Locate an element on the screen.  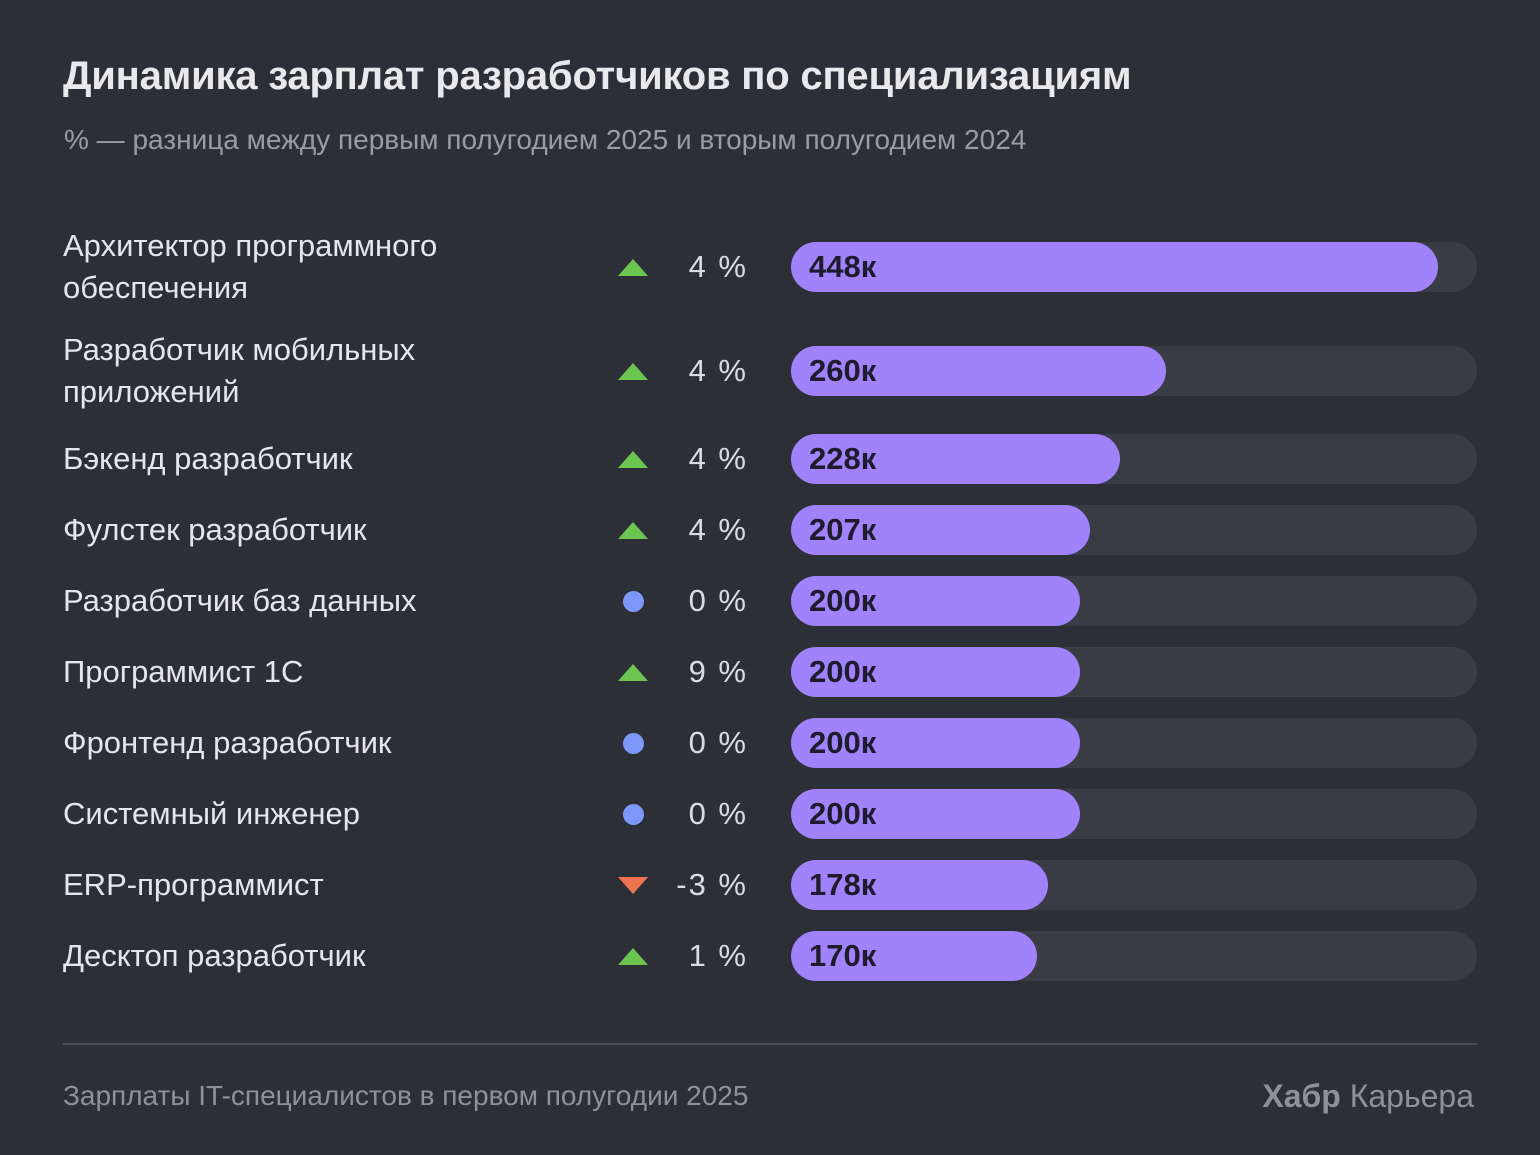
category-label: Фронтенд разработчик is located at coordinates (227, 742).